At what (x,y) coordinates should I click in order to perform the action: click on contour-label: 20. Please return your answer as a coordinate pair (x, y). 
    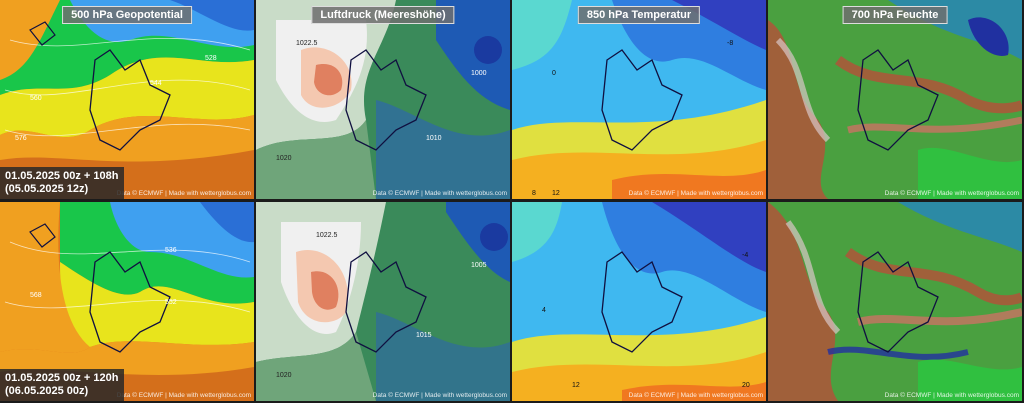
    Looking at the image, I should click on (746, 385).